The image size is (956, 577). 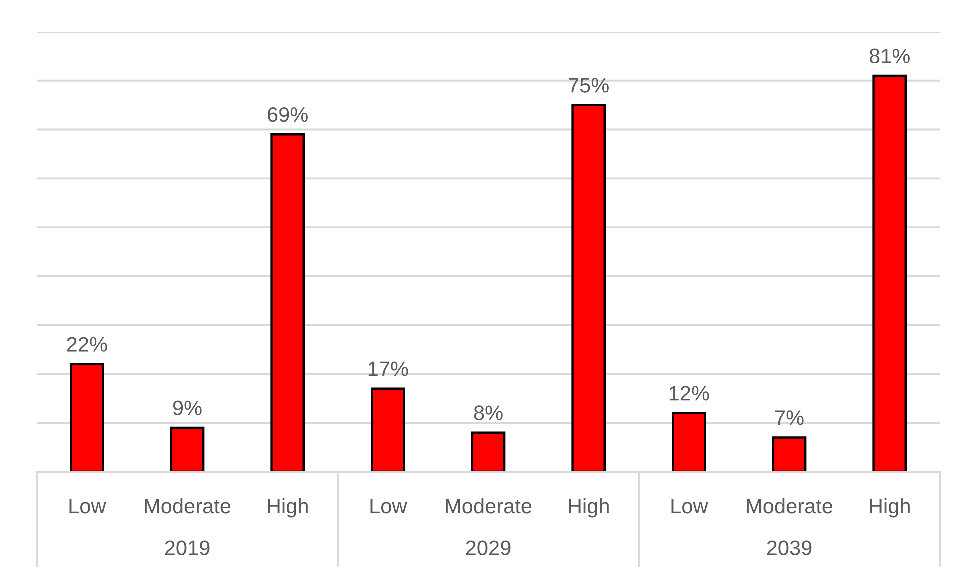 What do you see at coordinates (187, 548) in the screenshot?
I see `text: 2019` at bounding box center [187, 548].